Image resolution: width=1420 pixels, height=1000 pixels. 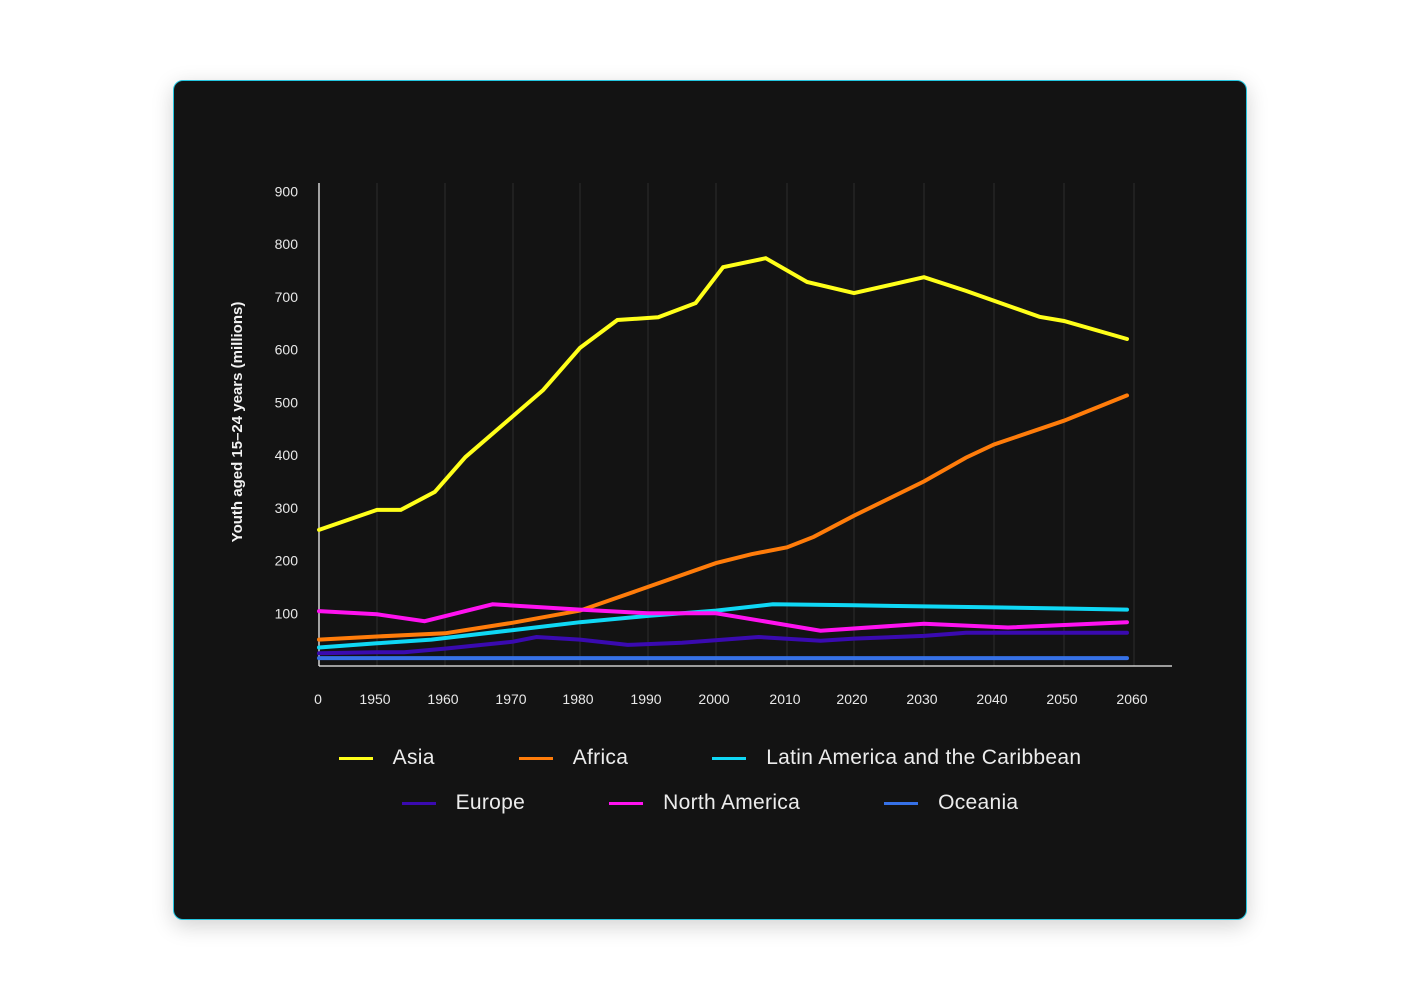 What do you see at coordinates (287, 508) in the screenshot?
I see `y-tick-label: 300` at bounding box center [287, 508].